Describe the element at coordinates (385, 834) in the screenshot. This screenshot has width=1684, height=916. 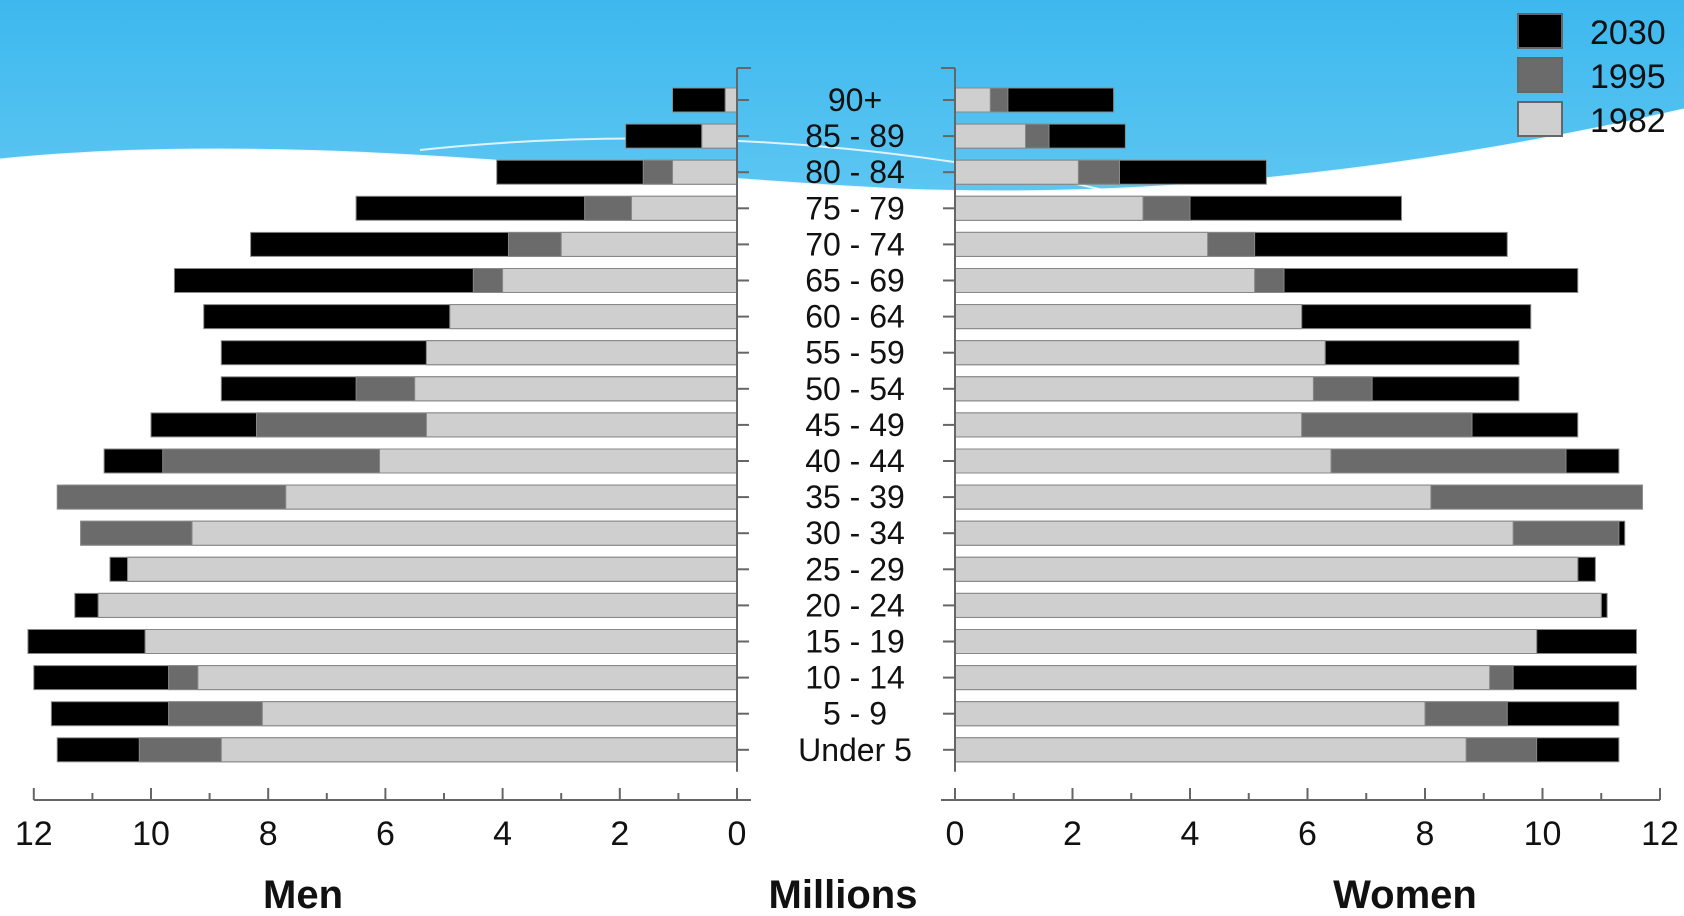
I see `men-tick-label-6: 6` at that location.